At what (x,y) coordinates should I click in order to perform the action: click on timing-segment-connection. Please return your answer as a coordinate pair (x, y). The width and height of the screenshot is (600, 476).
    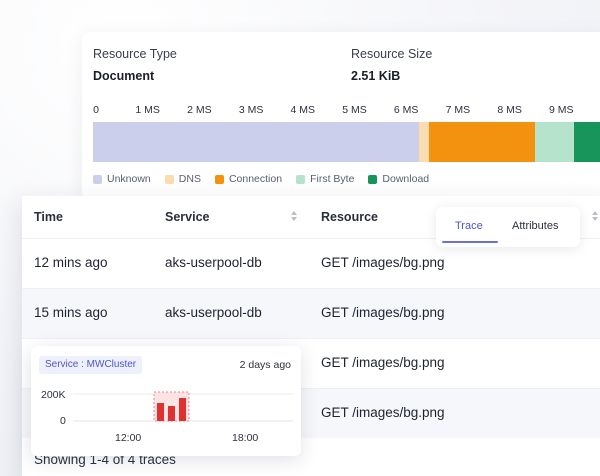
    Looking at the image, I should click on (482, 142).